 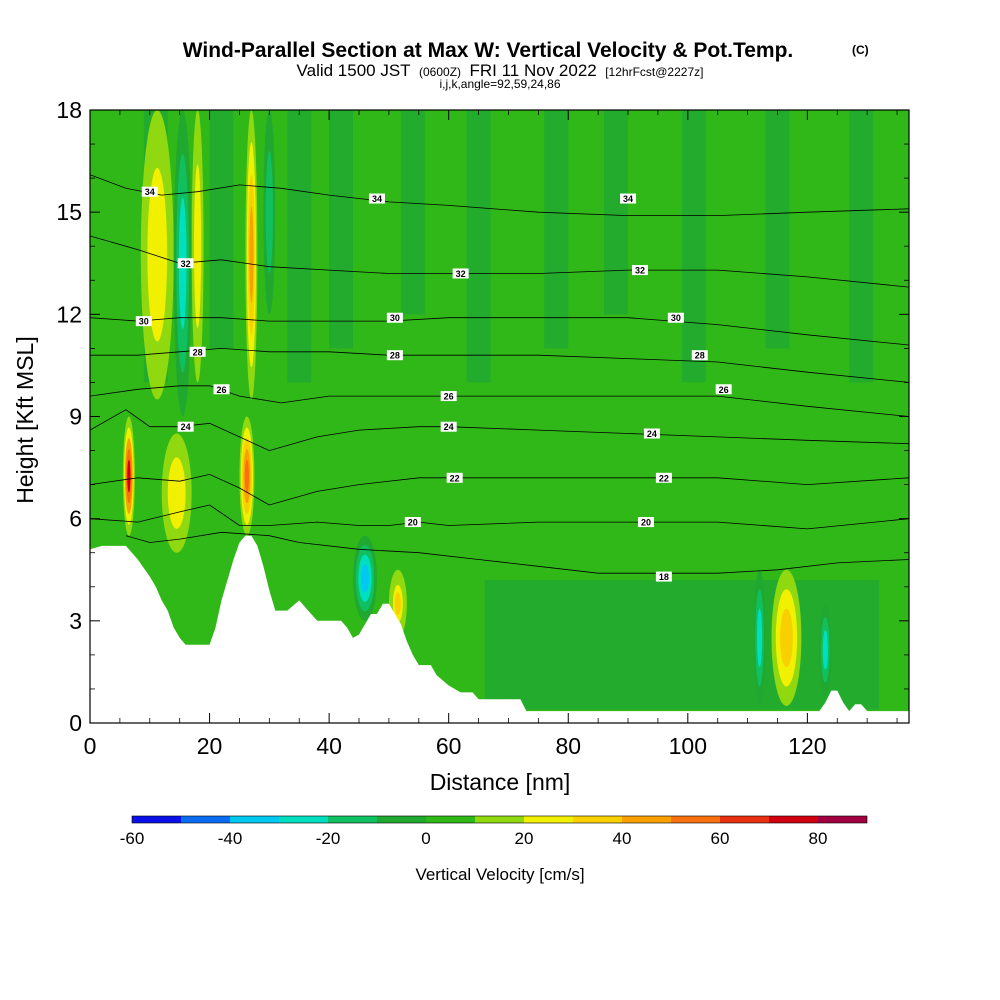 What do you see at coordinates (329, 746) in the screenshot?
I see `x-tick-label: 40` at bounding box center [329, 746].